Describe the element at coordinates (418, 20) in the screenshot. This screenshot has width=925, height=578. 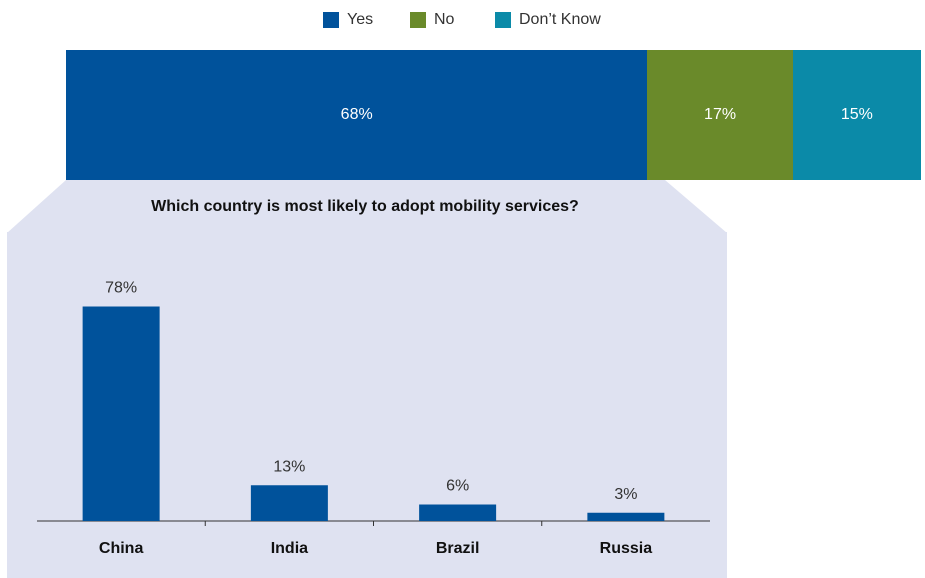
I see `legend-swatch-no` at that location.